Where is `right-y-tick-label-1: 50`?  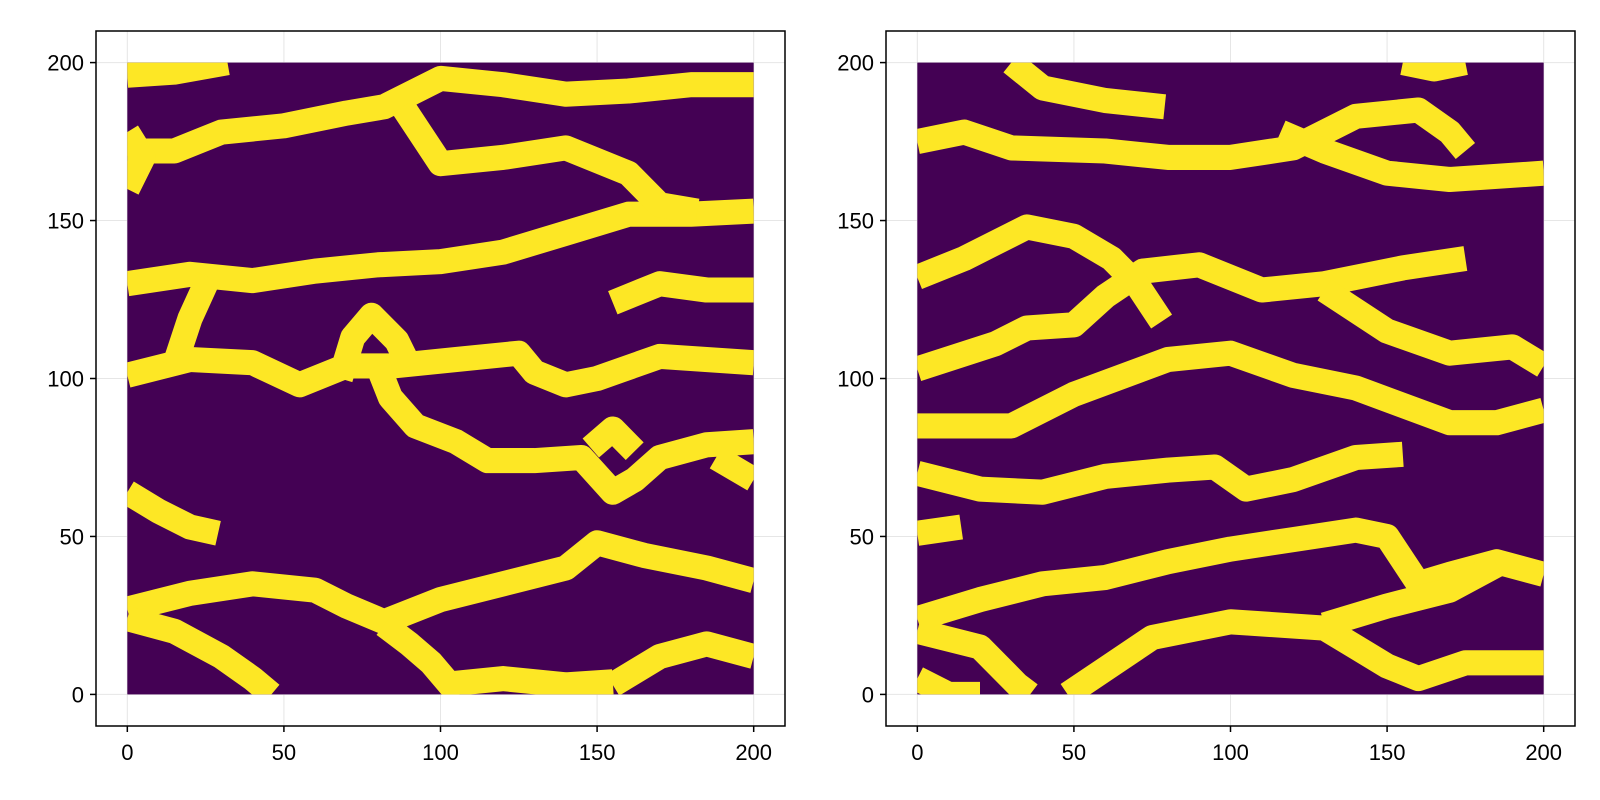 right-y-tick-label-1: 50 is located at coordinates (862, 536).